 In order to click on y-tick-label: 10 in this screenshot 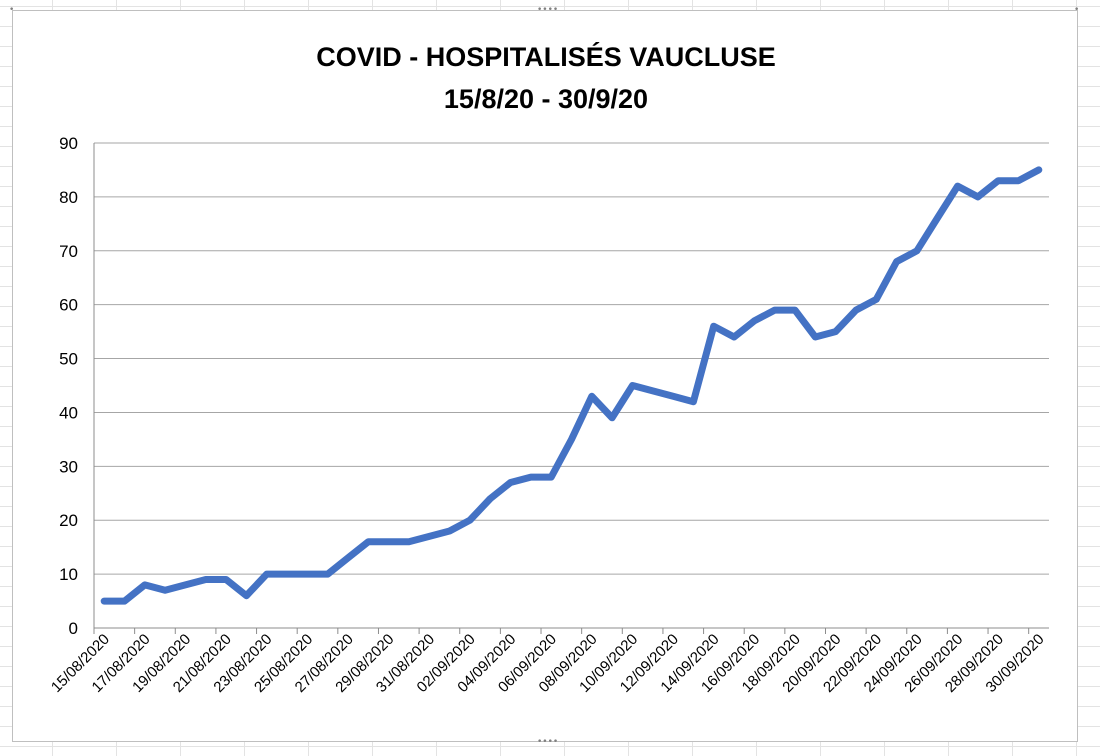, I will do `click(68, 574)`.